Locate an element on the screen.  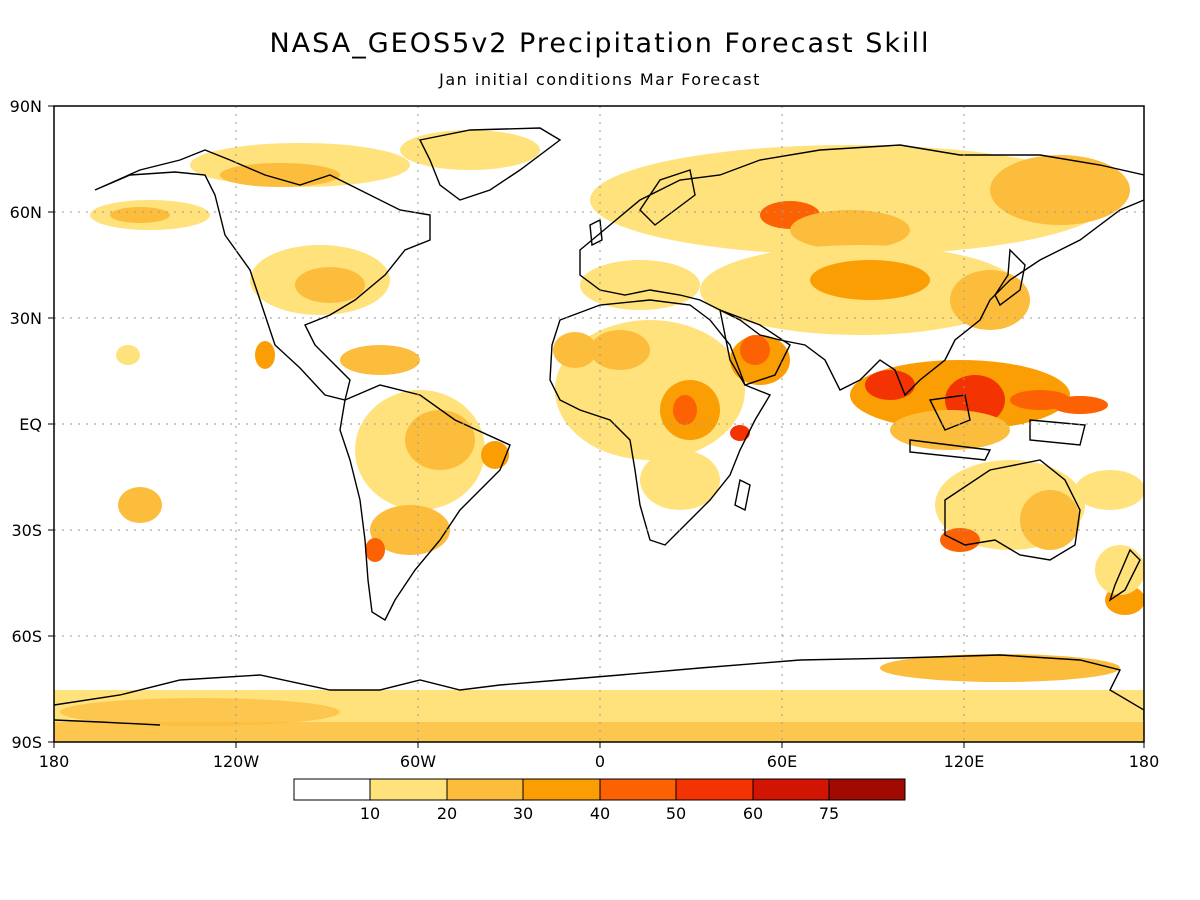
lon-ticks is located at coordinates (599, 745).